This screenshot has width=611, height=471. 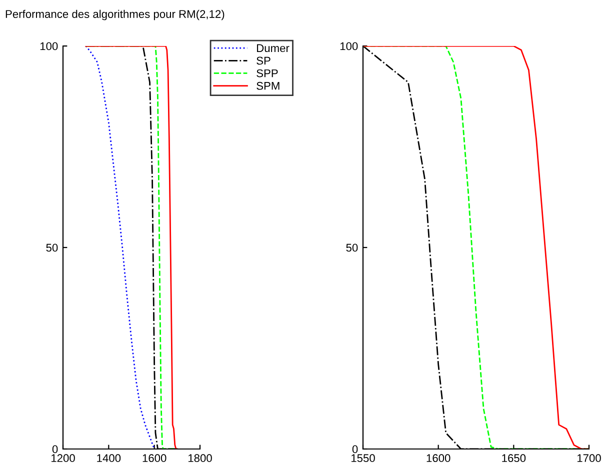 I want to click on x-tick-label: 1200, so click(x=63, y=458).